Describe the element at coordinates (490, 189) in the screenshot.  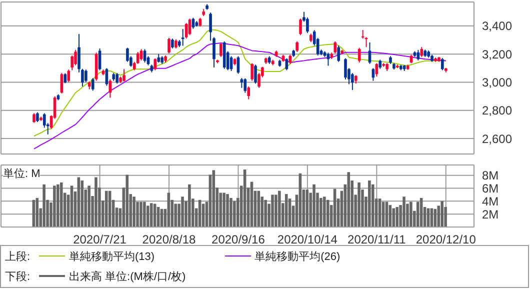
I see `y-tick-label: 6M` at that location.